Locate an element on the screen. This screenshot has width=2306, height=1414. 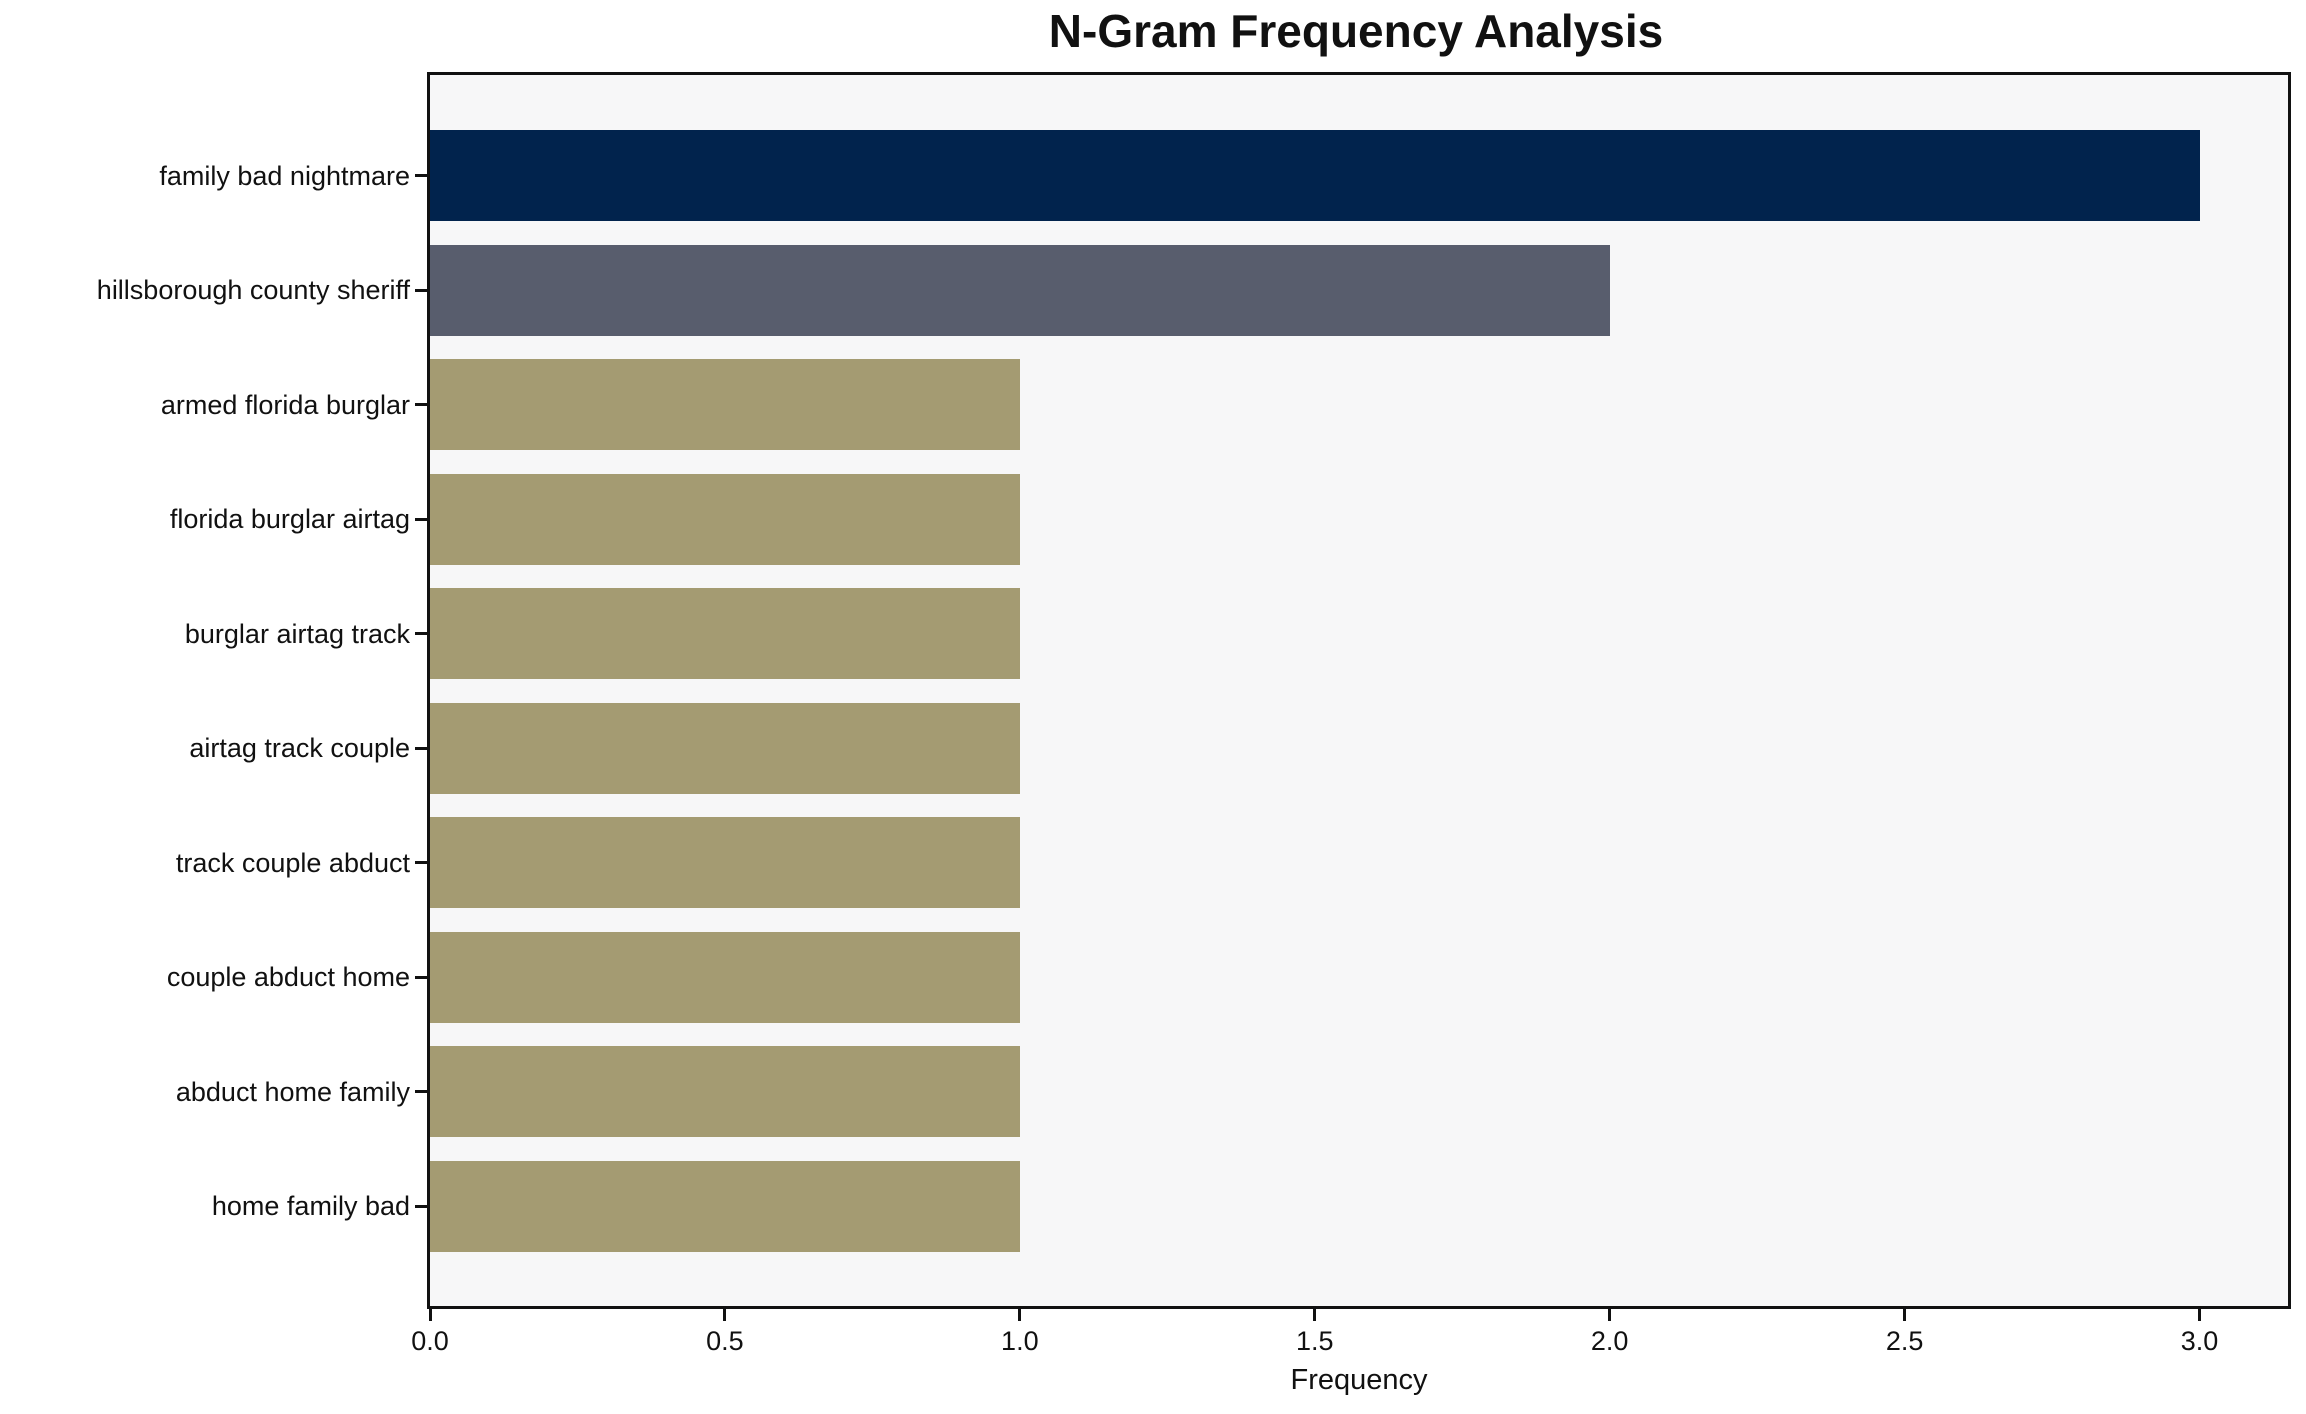
y-tick-label: armed florida burglar is located at coordinates (285, 404).